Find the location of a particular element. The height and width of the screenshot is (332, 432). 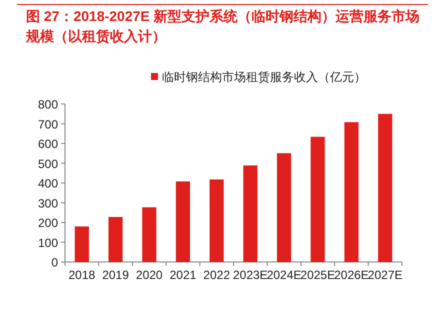

x-tick-label: 2023E is located at coordinates (250, 275).